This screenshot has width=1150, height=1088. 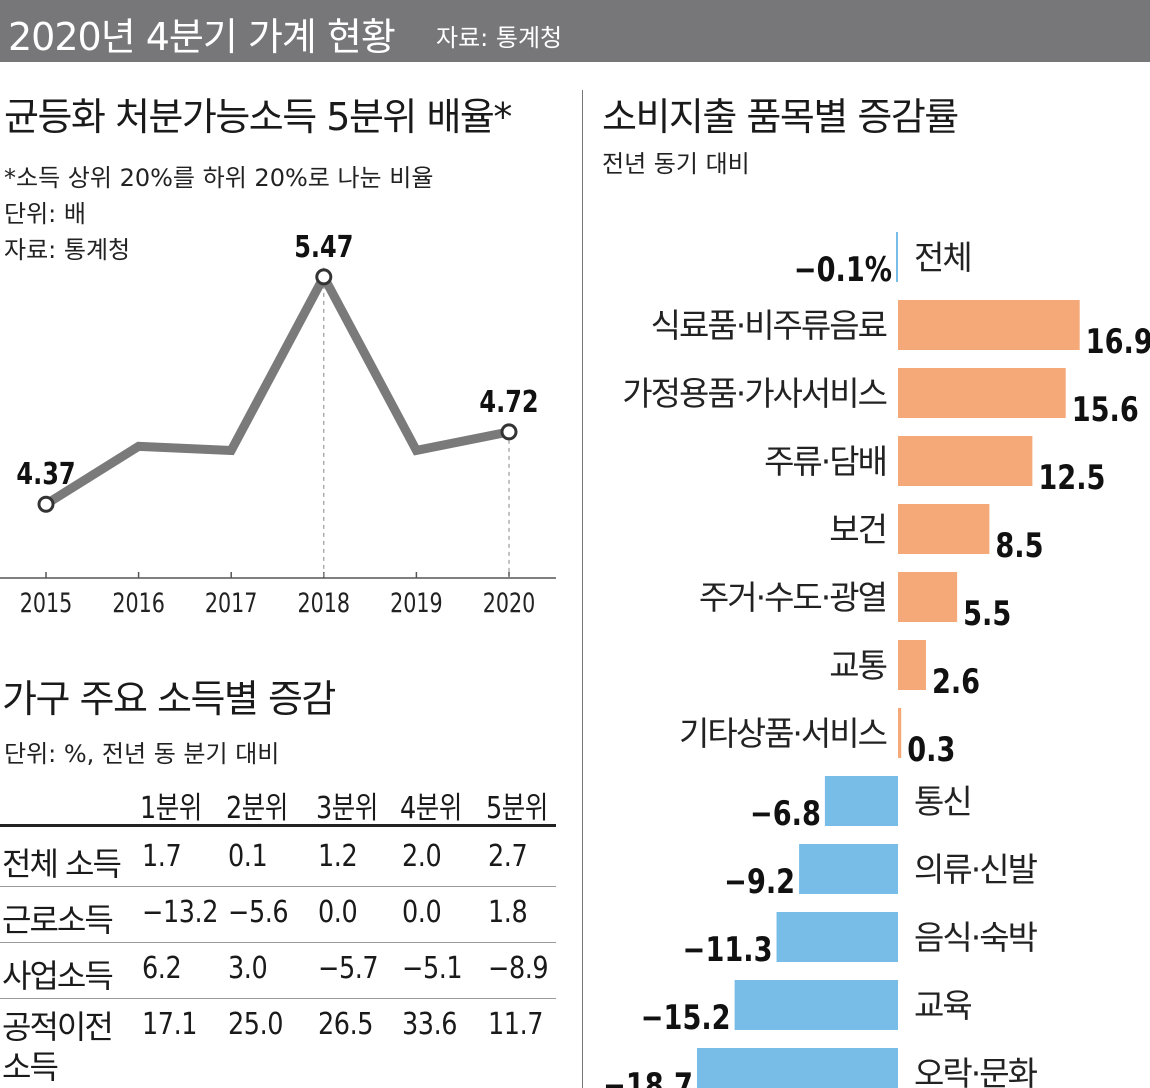 I want to click on table-cell: 1.2, so click(x=338, y=856).